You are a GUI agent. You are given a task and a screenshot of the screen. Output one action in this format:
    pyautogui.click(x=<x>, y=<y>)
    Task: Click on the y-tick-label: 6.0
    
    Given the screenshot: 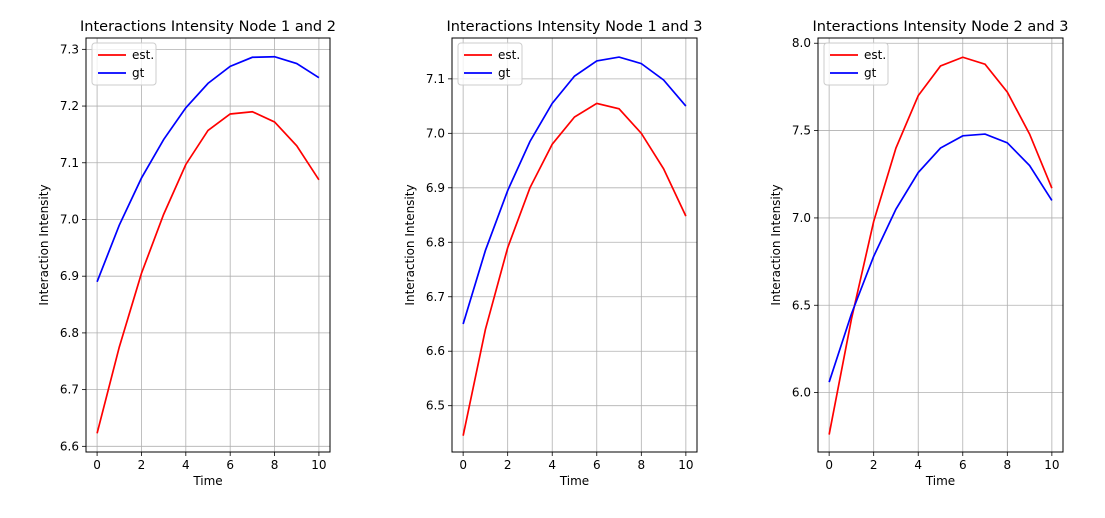 What is the action you would take?
    pyautogui.click(x=801, y=393)
    